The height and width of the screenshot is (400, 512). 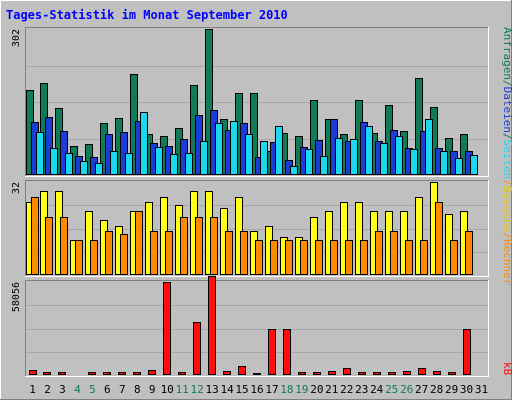 What do you see at coordinates (167, 389) in the screenshot?
I see `x-tick-label: 10` at bounding box center [167, 389].